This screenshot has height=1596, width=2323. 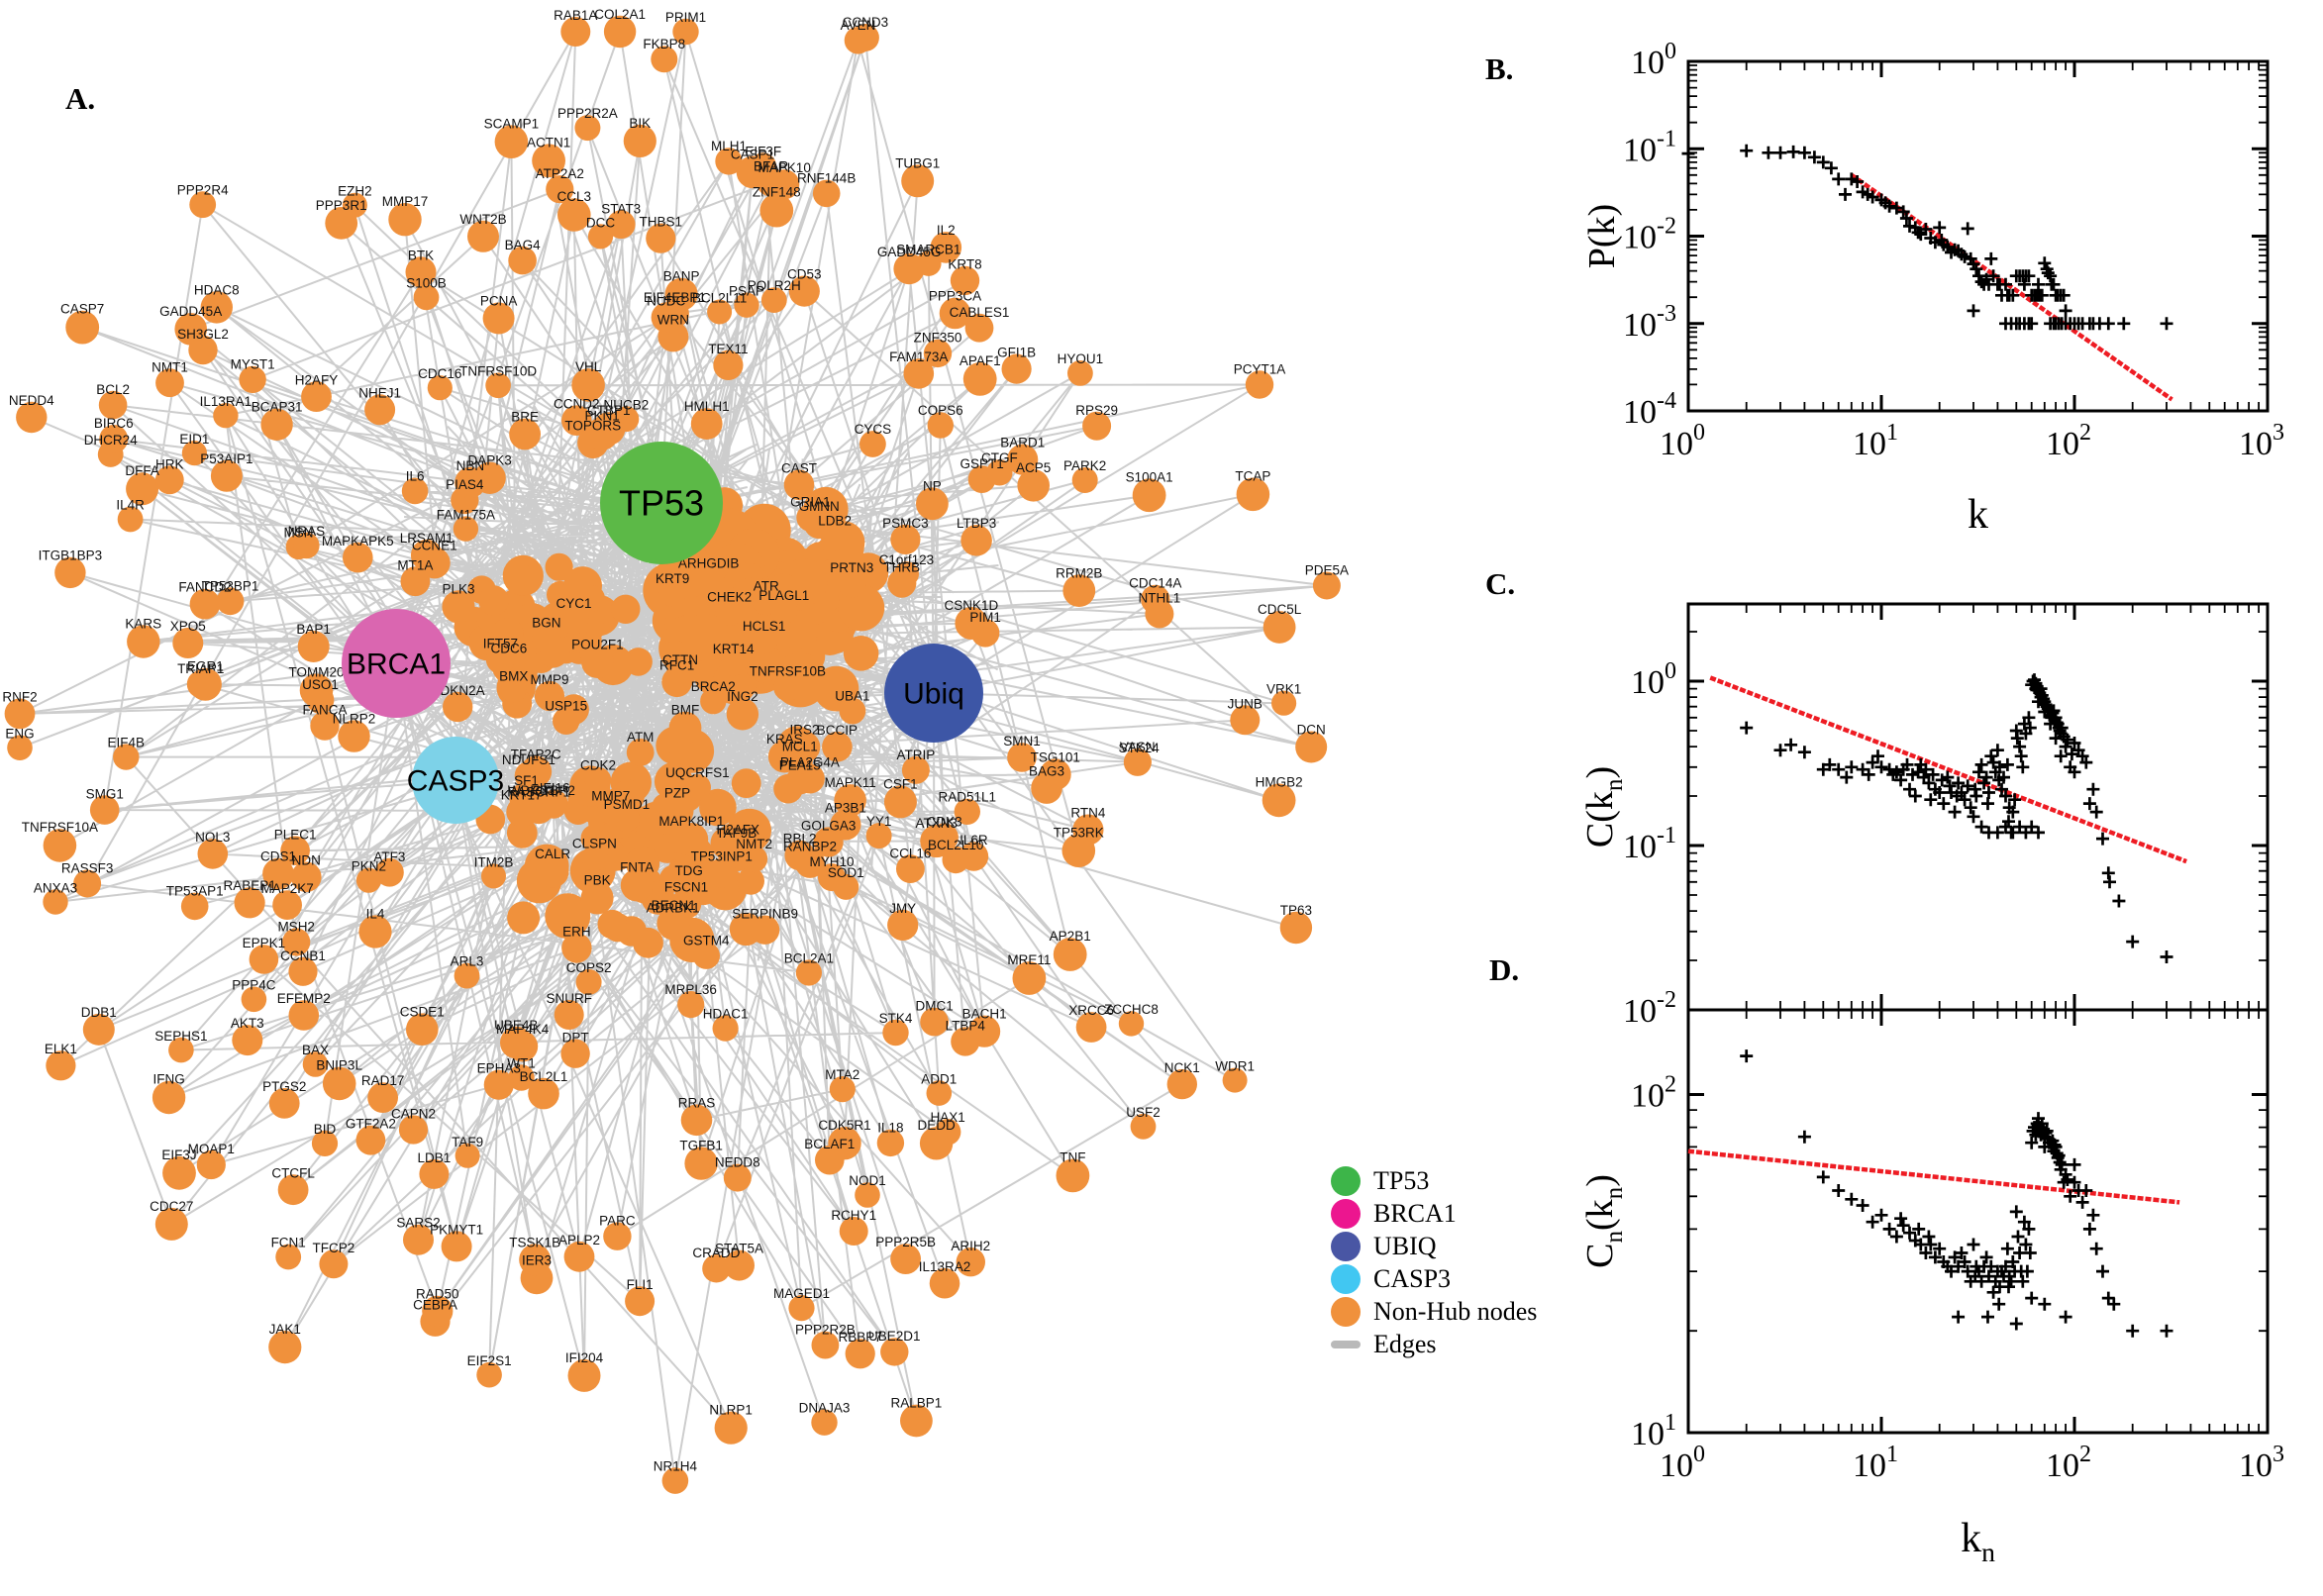 I want to click on svg-text: MAP4K4, so click(x=523, y=1030).